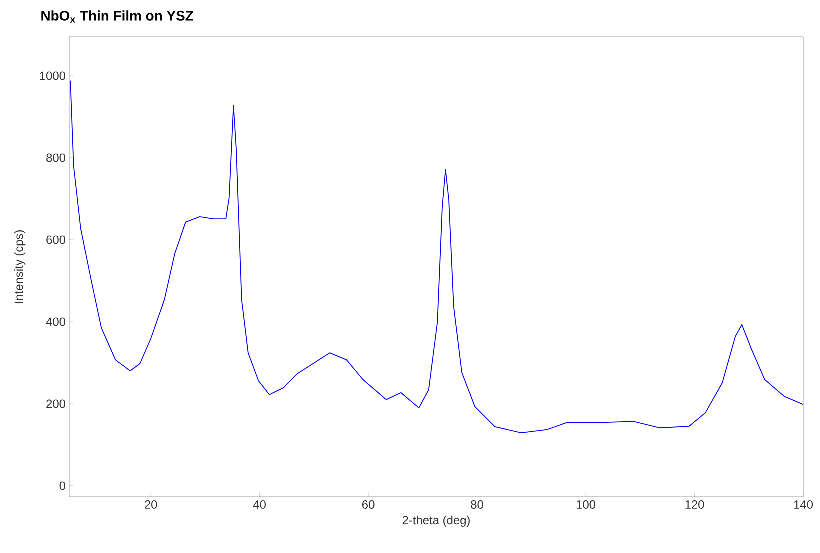  Describe the element at coordinates (259, 504) in the screenshot. I see `x-tick-label: 40` at that location.